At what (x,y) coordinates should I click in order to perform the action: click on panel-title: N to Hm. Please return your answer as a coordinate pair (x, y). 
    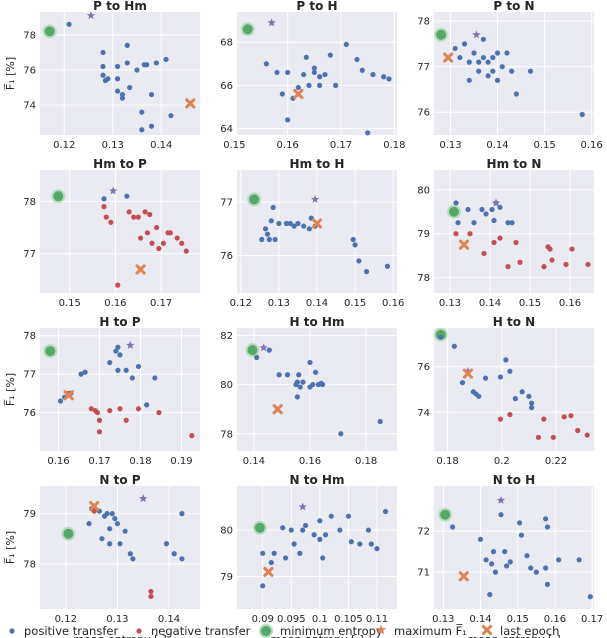
    Looking at the image, I should click on (317, 480).